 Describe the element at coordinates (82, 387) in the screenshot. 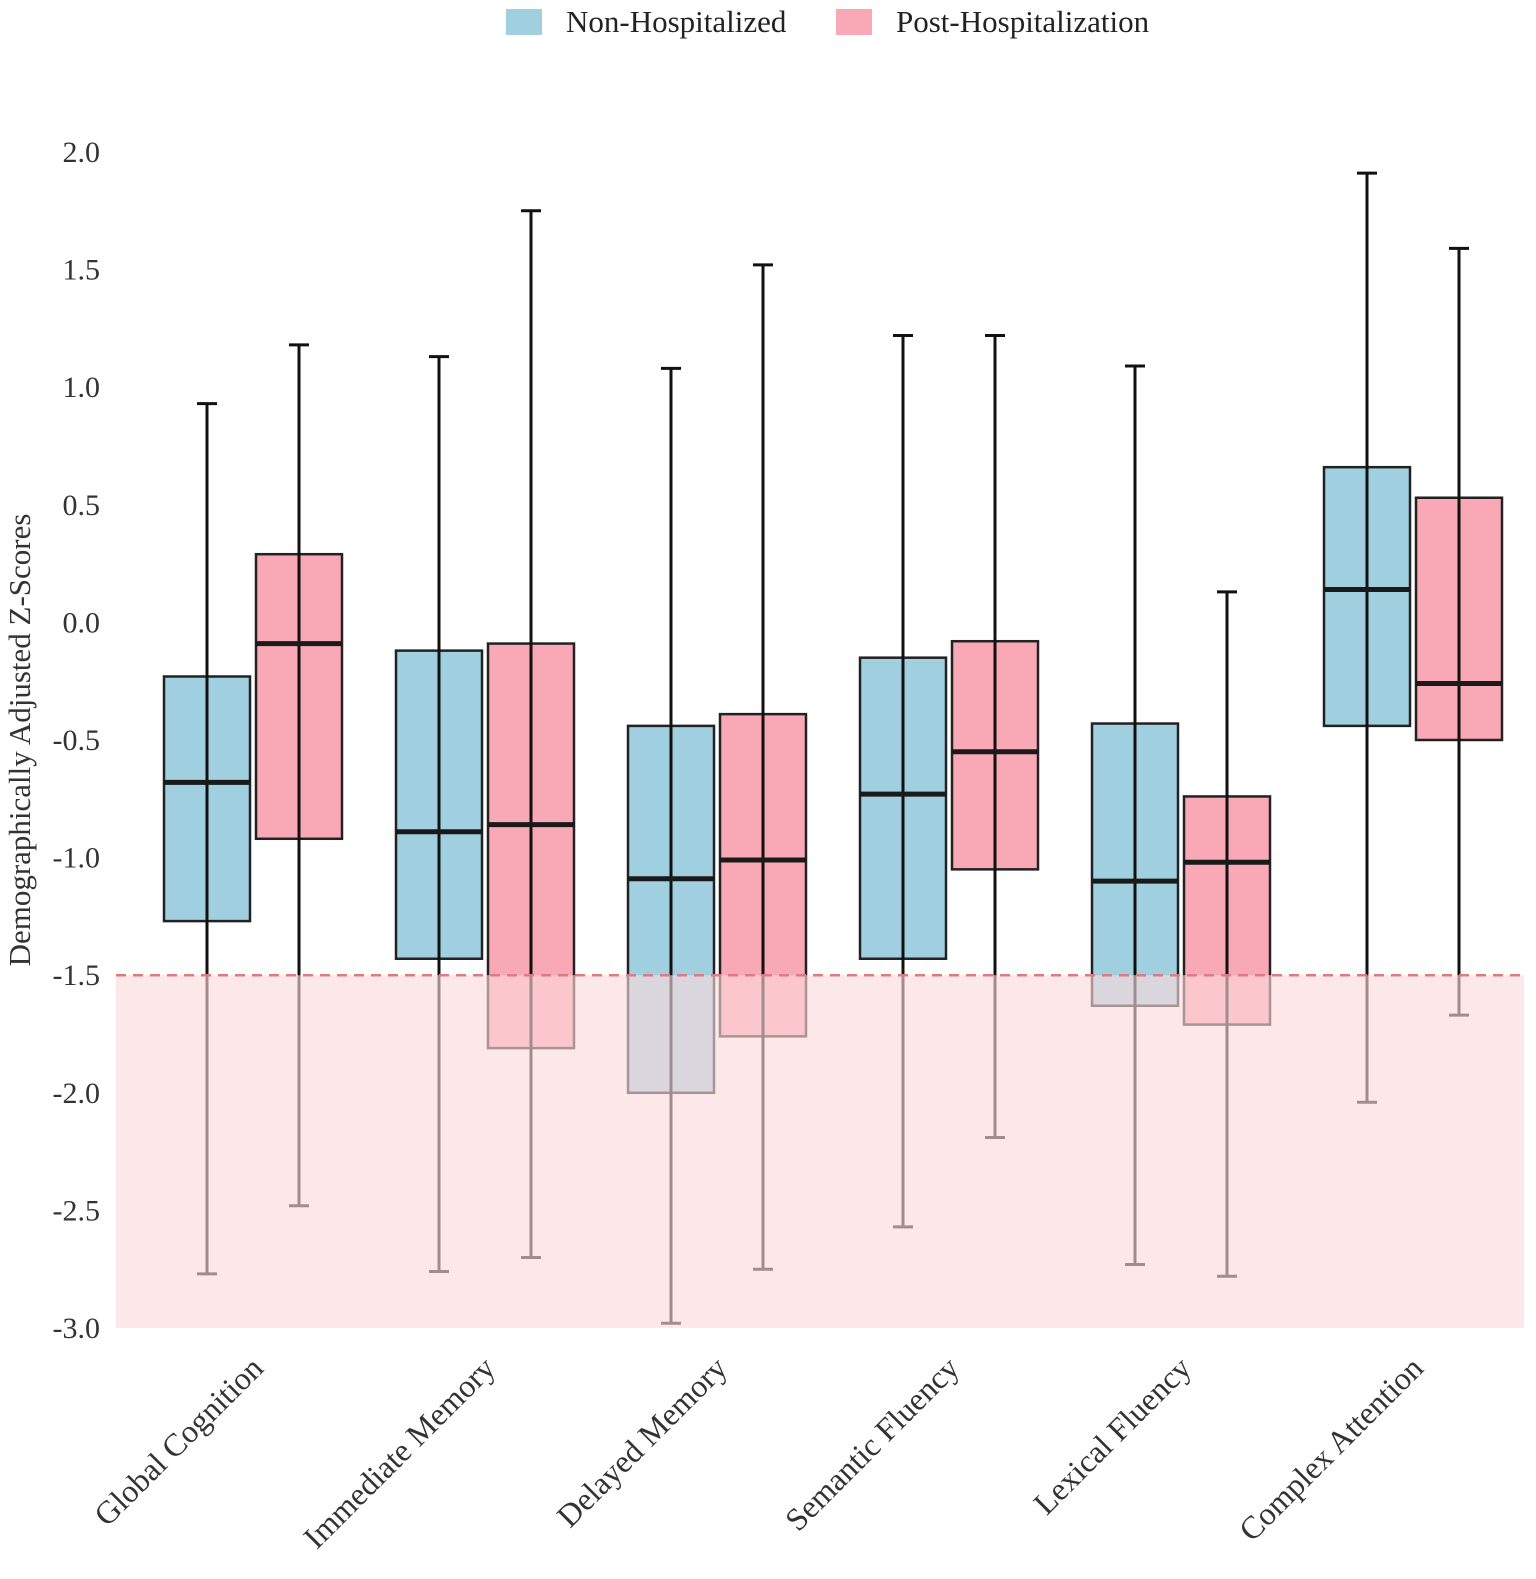

I see `y-tick-label: 1.0` at that location.